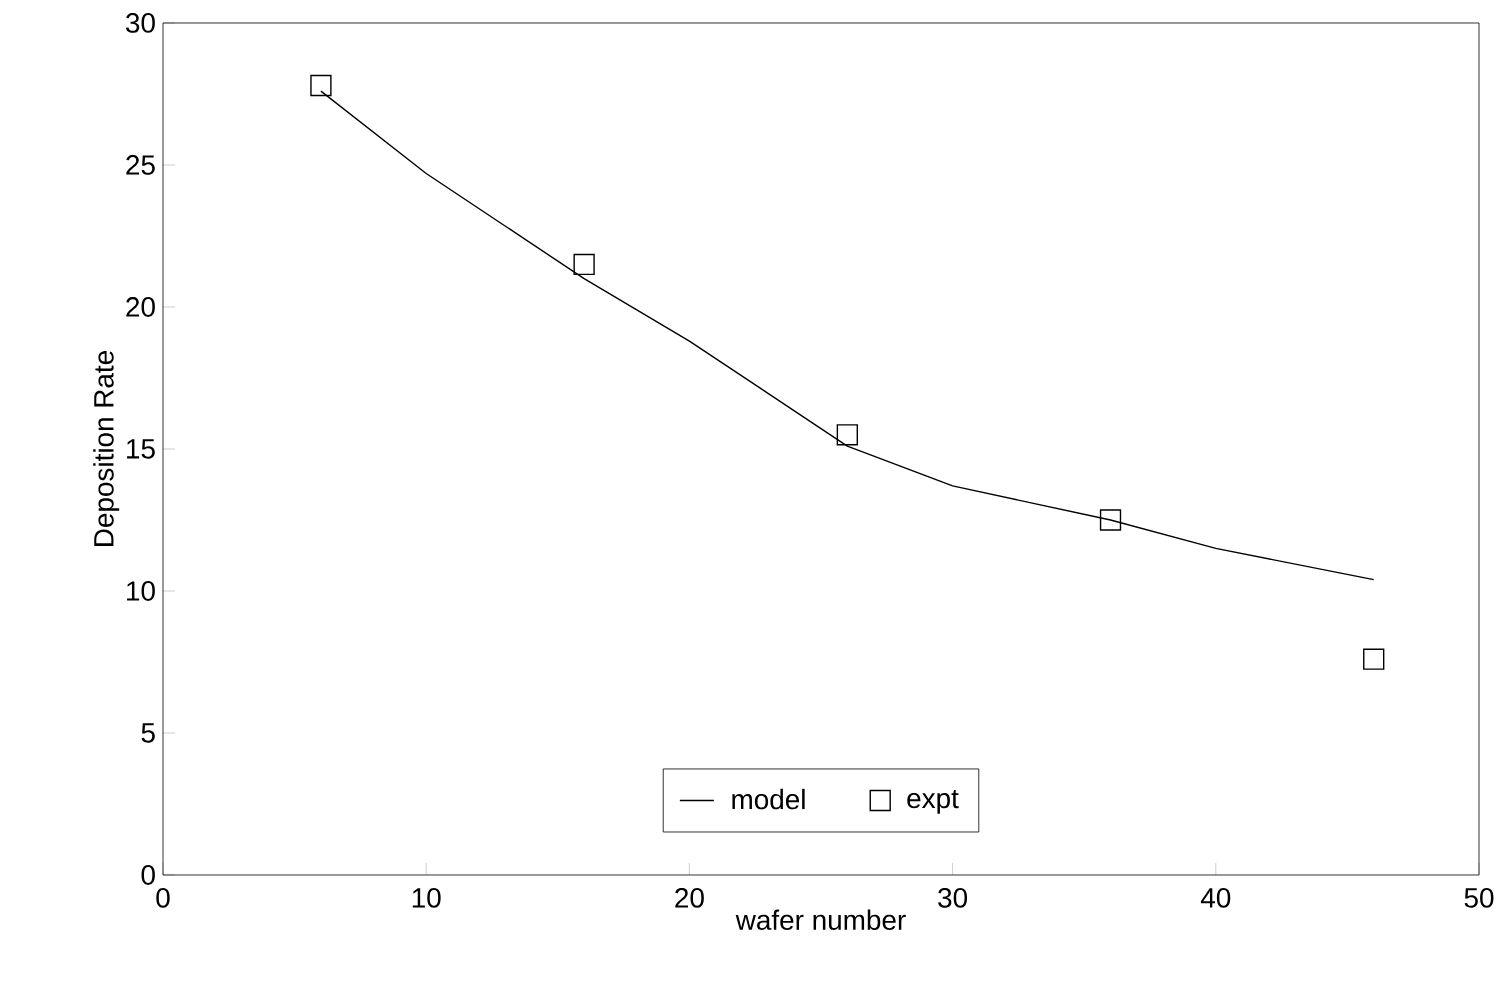 The image size is (1503, 990). I want to click on x-tick-label: 50, so click(1479, 897).